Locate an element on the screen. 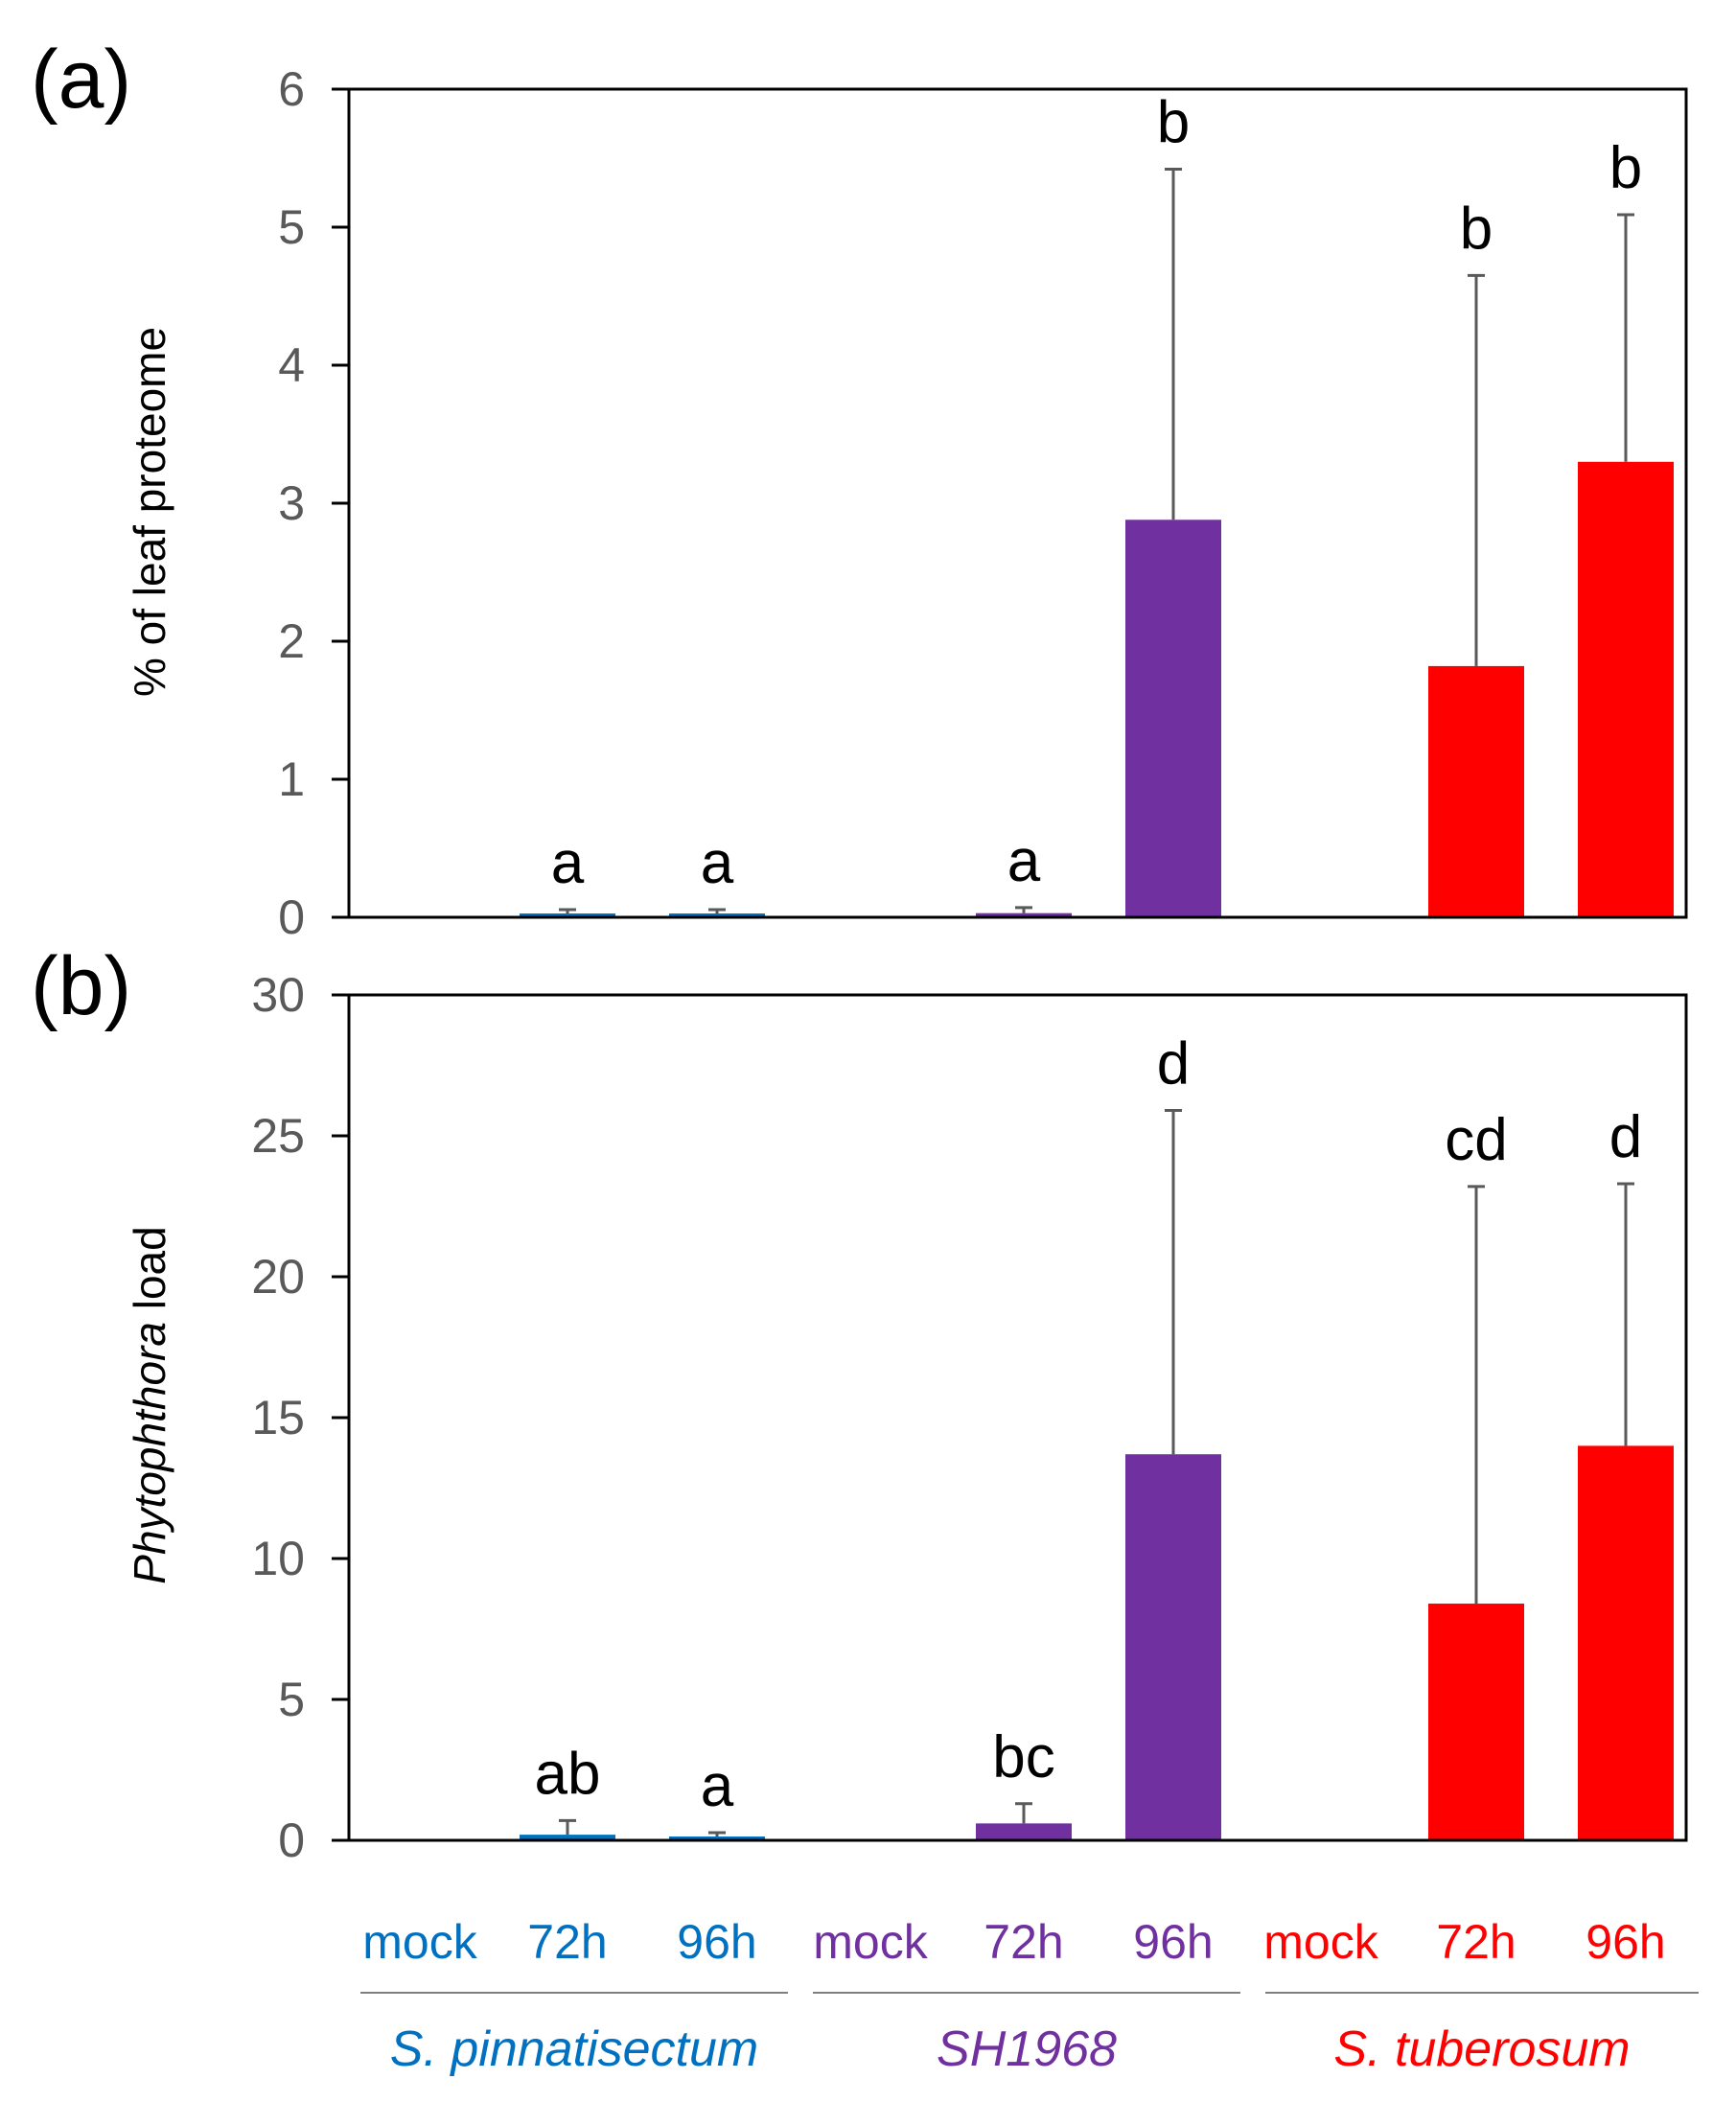  panel-a-y-axis-label: % of leaf proteome is located at coordinates (149, 512).